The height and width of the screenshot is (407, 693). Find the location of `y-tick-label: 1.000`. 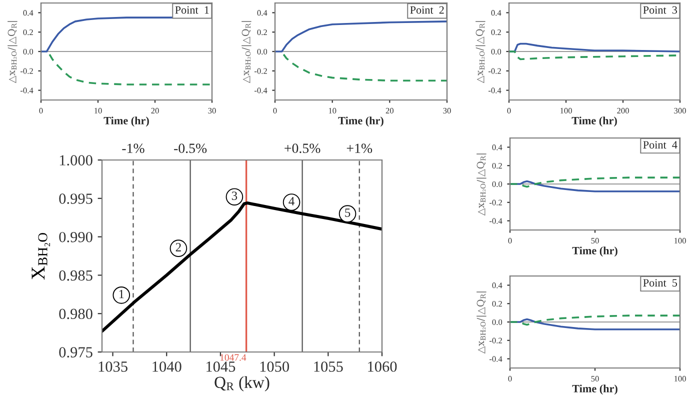

y-tick-label: 1.000 is located at coordinates (76, 160).